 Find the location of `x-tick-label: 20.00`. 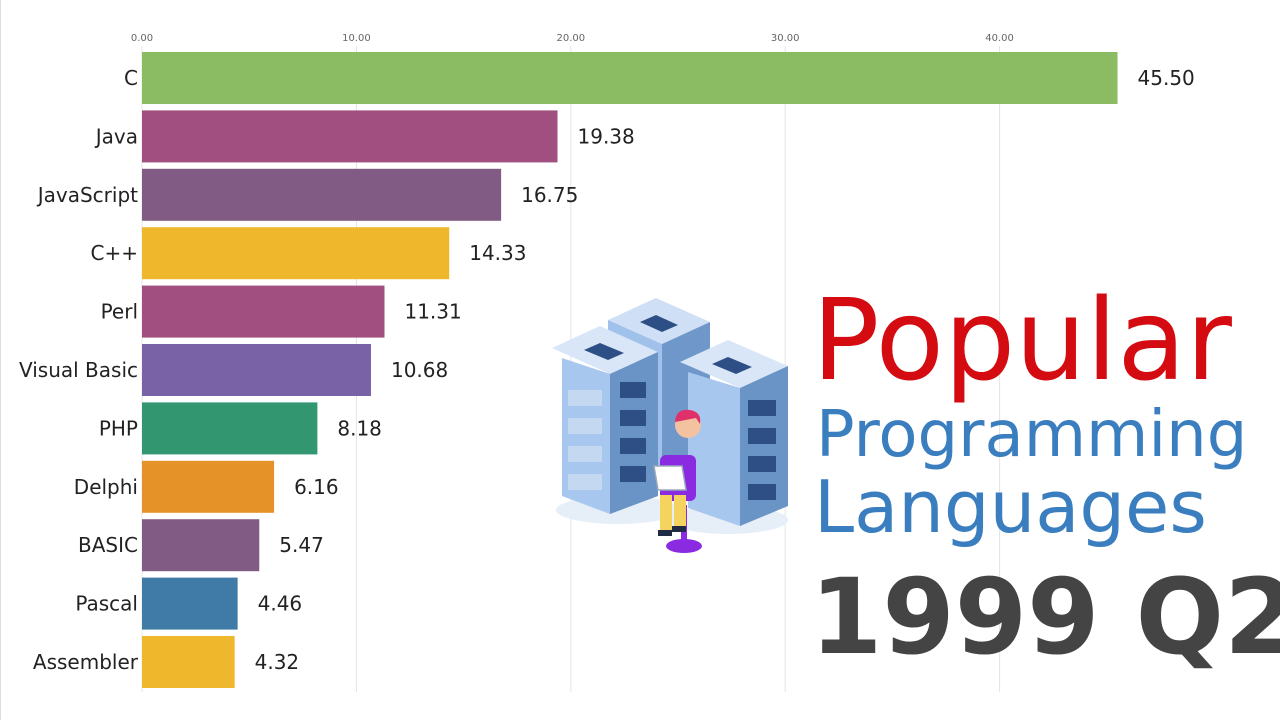

x-tick-label: 20.00 is located at coordinates (570, 38).